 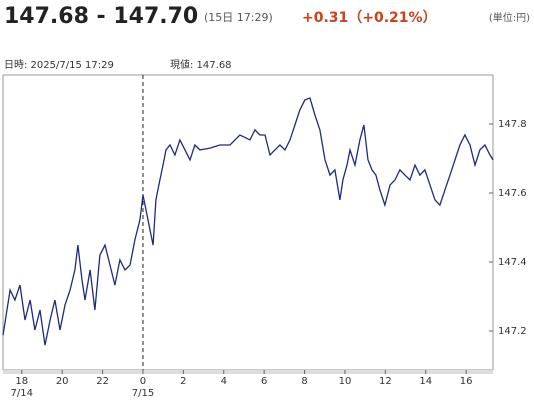 What do you see at coordinates (101, 16) in the screenshot?
I see `price: 147.68 - 147.70` at bounding box center [101, 16].